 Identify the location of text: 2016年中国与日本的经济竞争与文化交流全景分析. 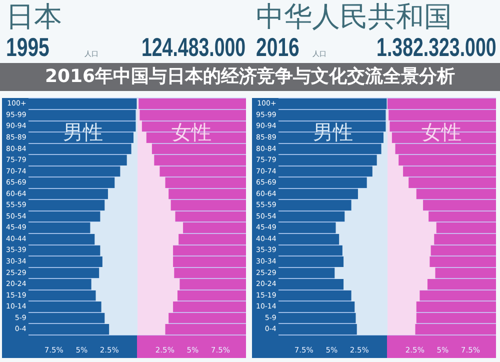
(250, 77).